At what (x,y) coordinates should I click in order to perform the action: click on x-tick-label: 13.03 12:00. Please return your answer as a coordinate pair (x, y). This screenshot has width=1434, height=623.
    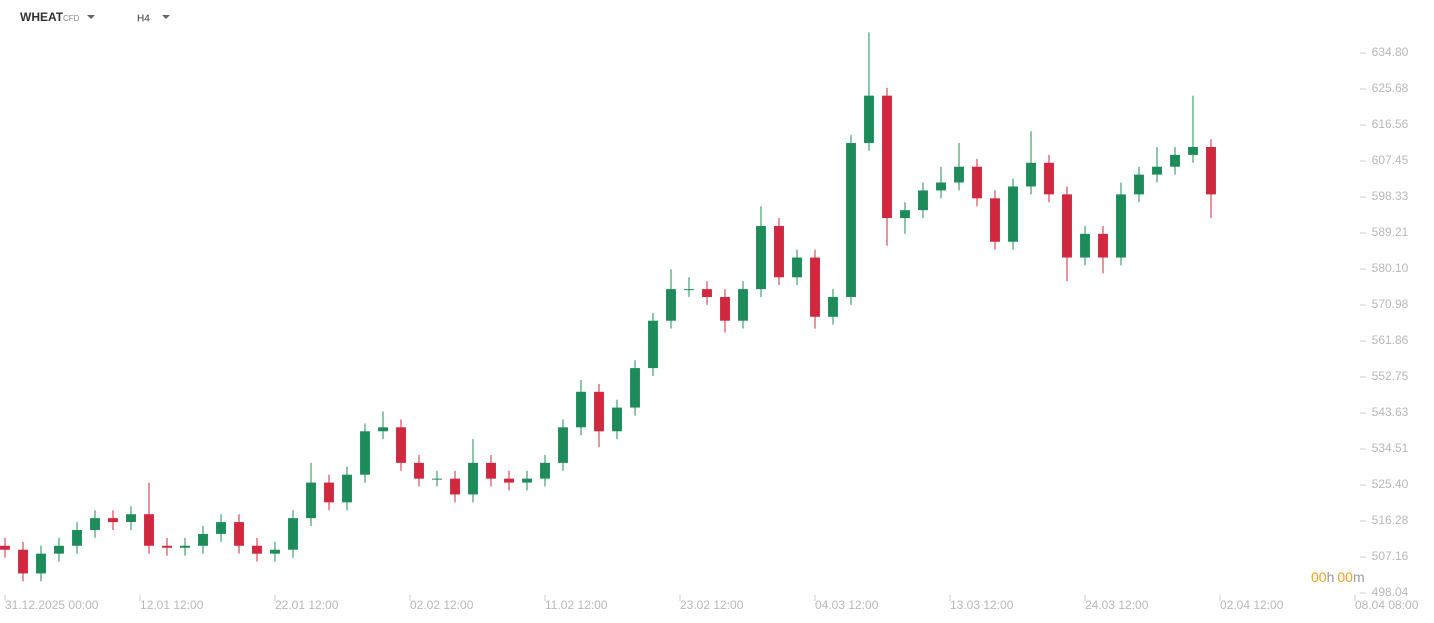
    Looking at the image, I should click on (982, 605).